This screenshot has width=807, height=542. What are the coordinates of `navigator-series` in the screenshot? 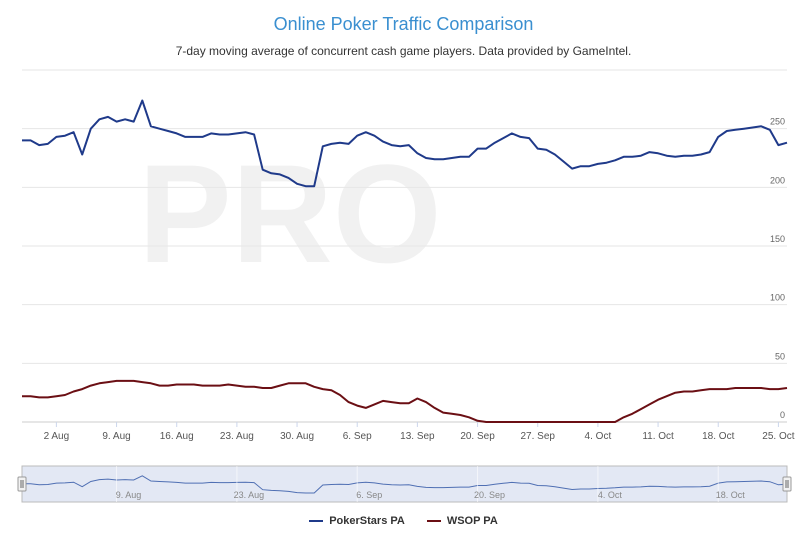 It's located at (405, 484).